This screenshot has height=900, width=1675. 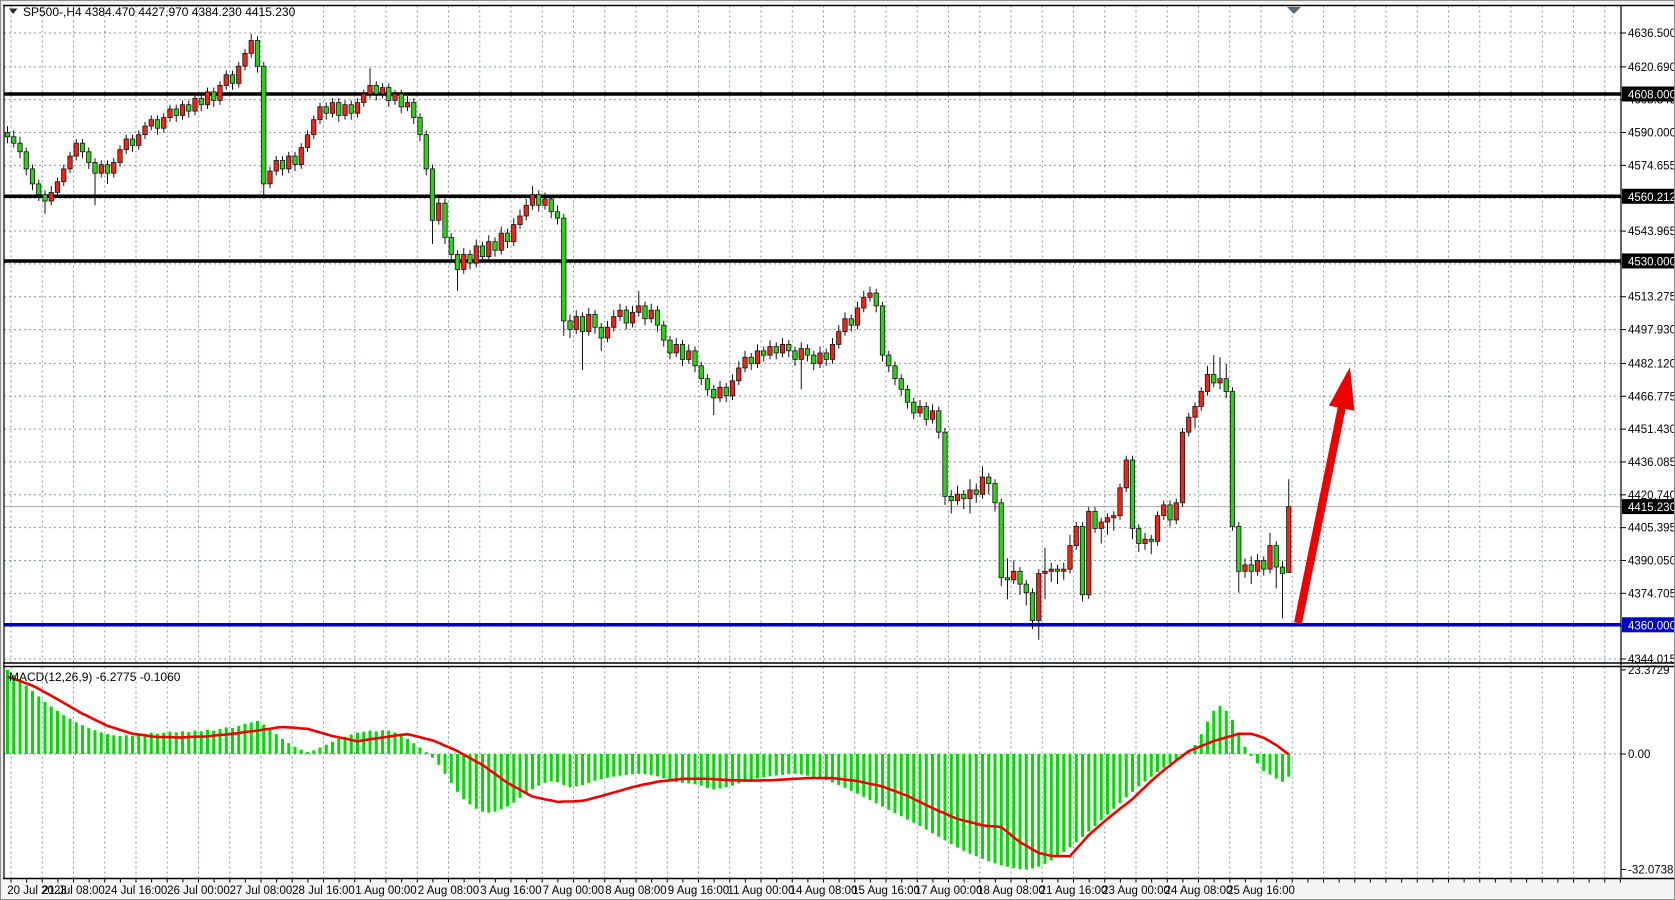 I want to click on price-tick-label: 4436.085, so click(x=1651, y=463).